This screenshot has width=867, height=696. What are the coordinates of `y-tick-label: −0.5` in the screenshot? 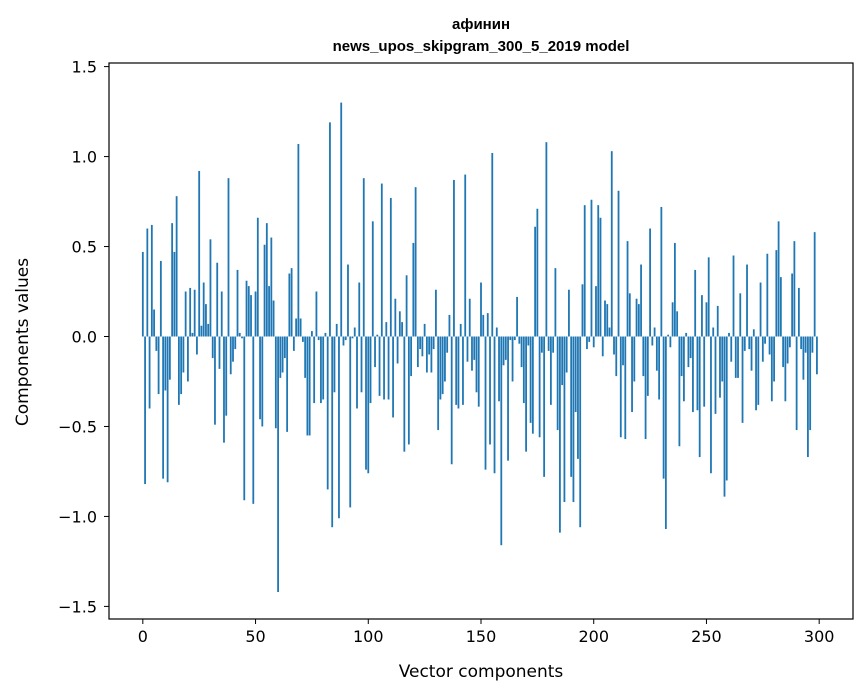 It's located at (77, 426).